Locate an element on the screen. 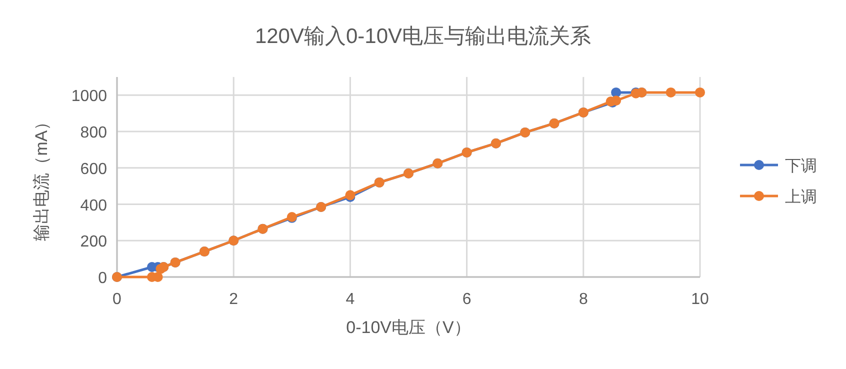  x-axis-title: 0-10V电压（V） is located at coordinates (408, 327).